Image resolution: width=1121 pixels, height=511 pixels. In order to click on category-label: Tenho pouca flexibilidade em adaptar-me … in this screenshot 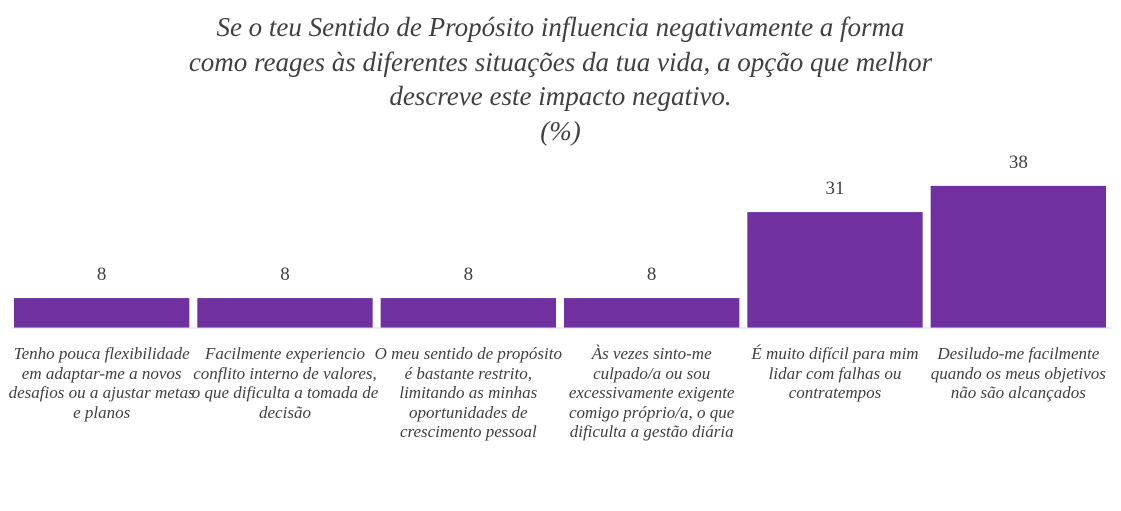, I will do `click(101, 383)`.